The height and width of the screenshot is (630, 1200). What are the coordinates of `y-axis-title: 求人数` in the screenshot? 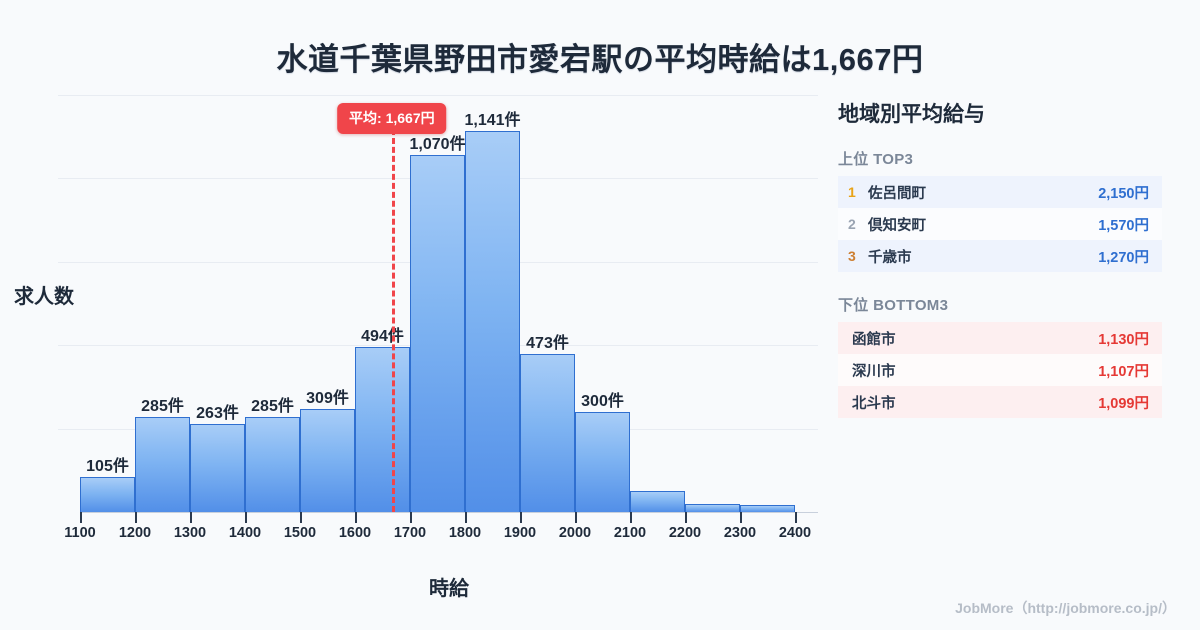 It's located at (44, 297).